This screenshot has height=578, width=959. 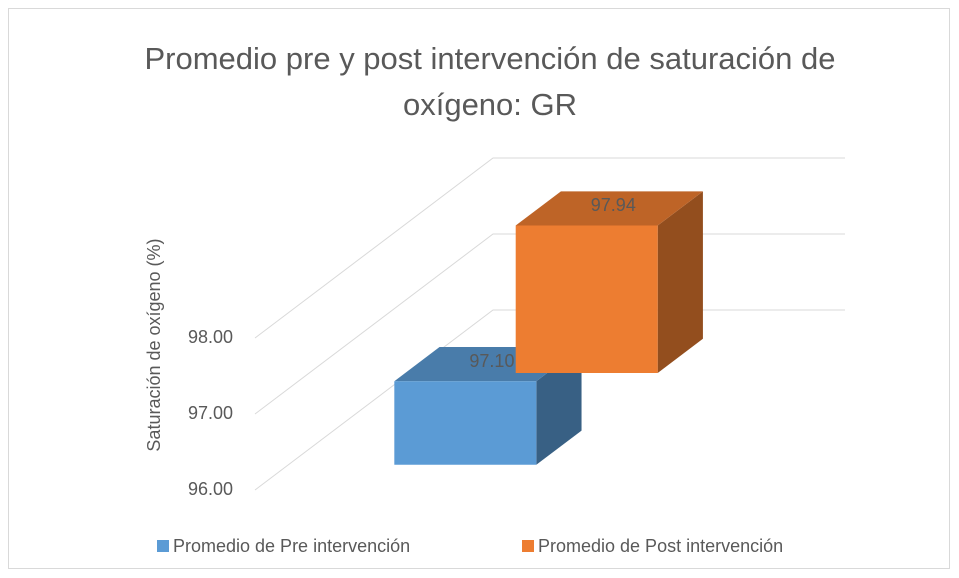 What do you see at coordinates (491, 361) in the screenshot?
I see `data-label: 97.10` at bounding box center [491, 361].